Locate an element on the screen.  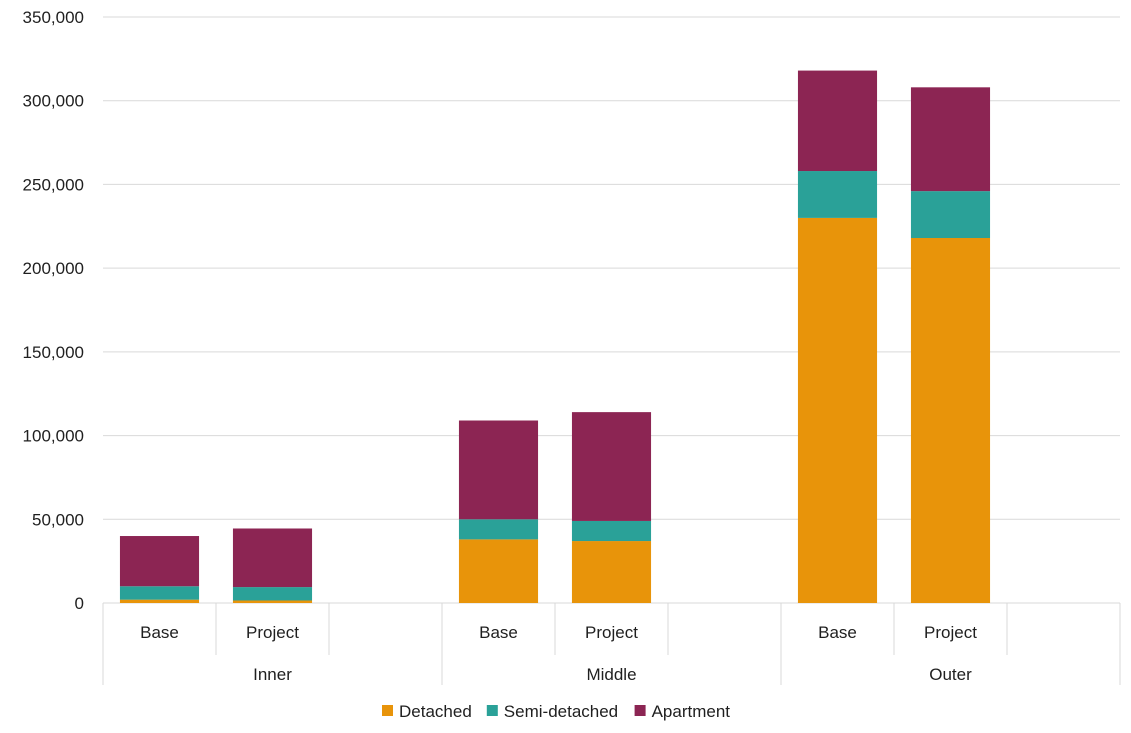
legend: Detached Semi-detached Apartment is located at coordinates (556, 711).